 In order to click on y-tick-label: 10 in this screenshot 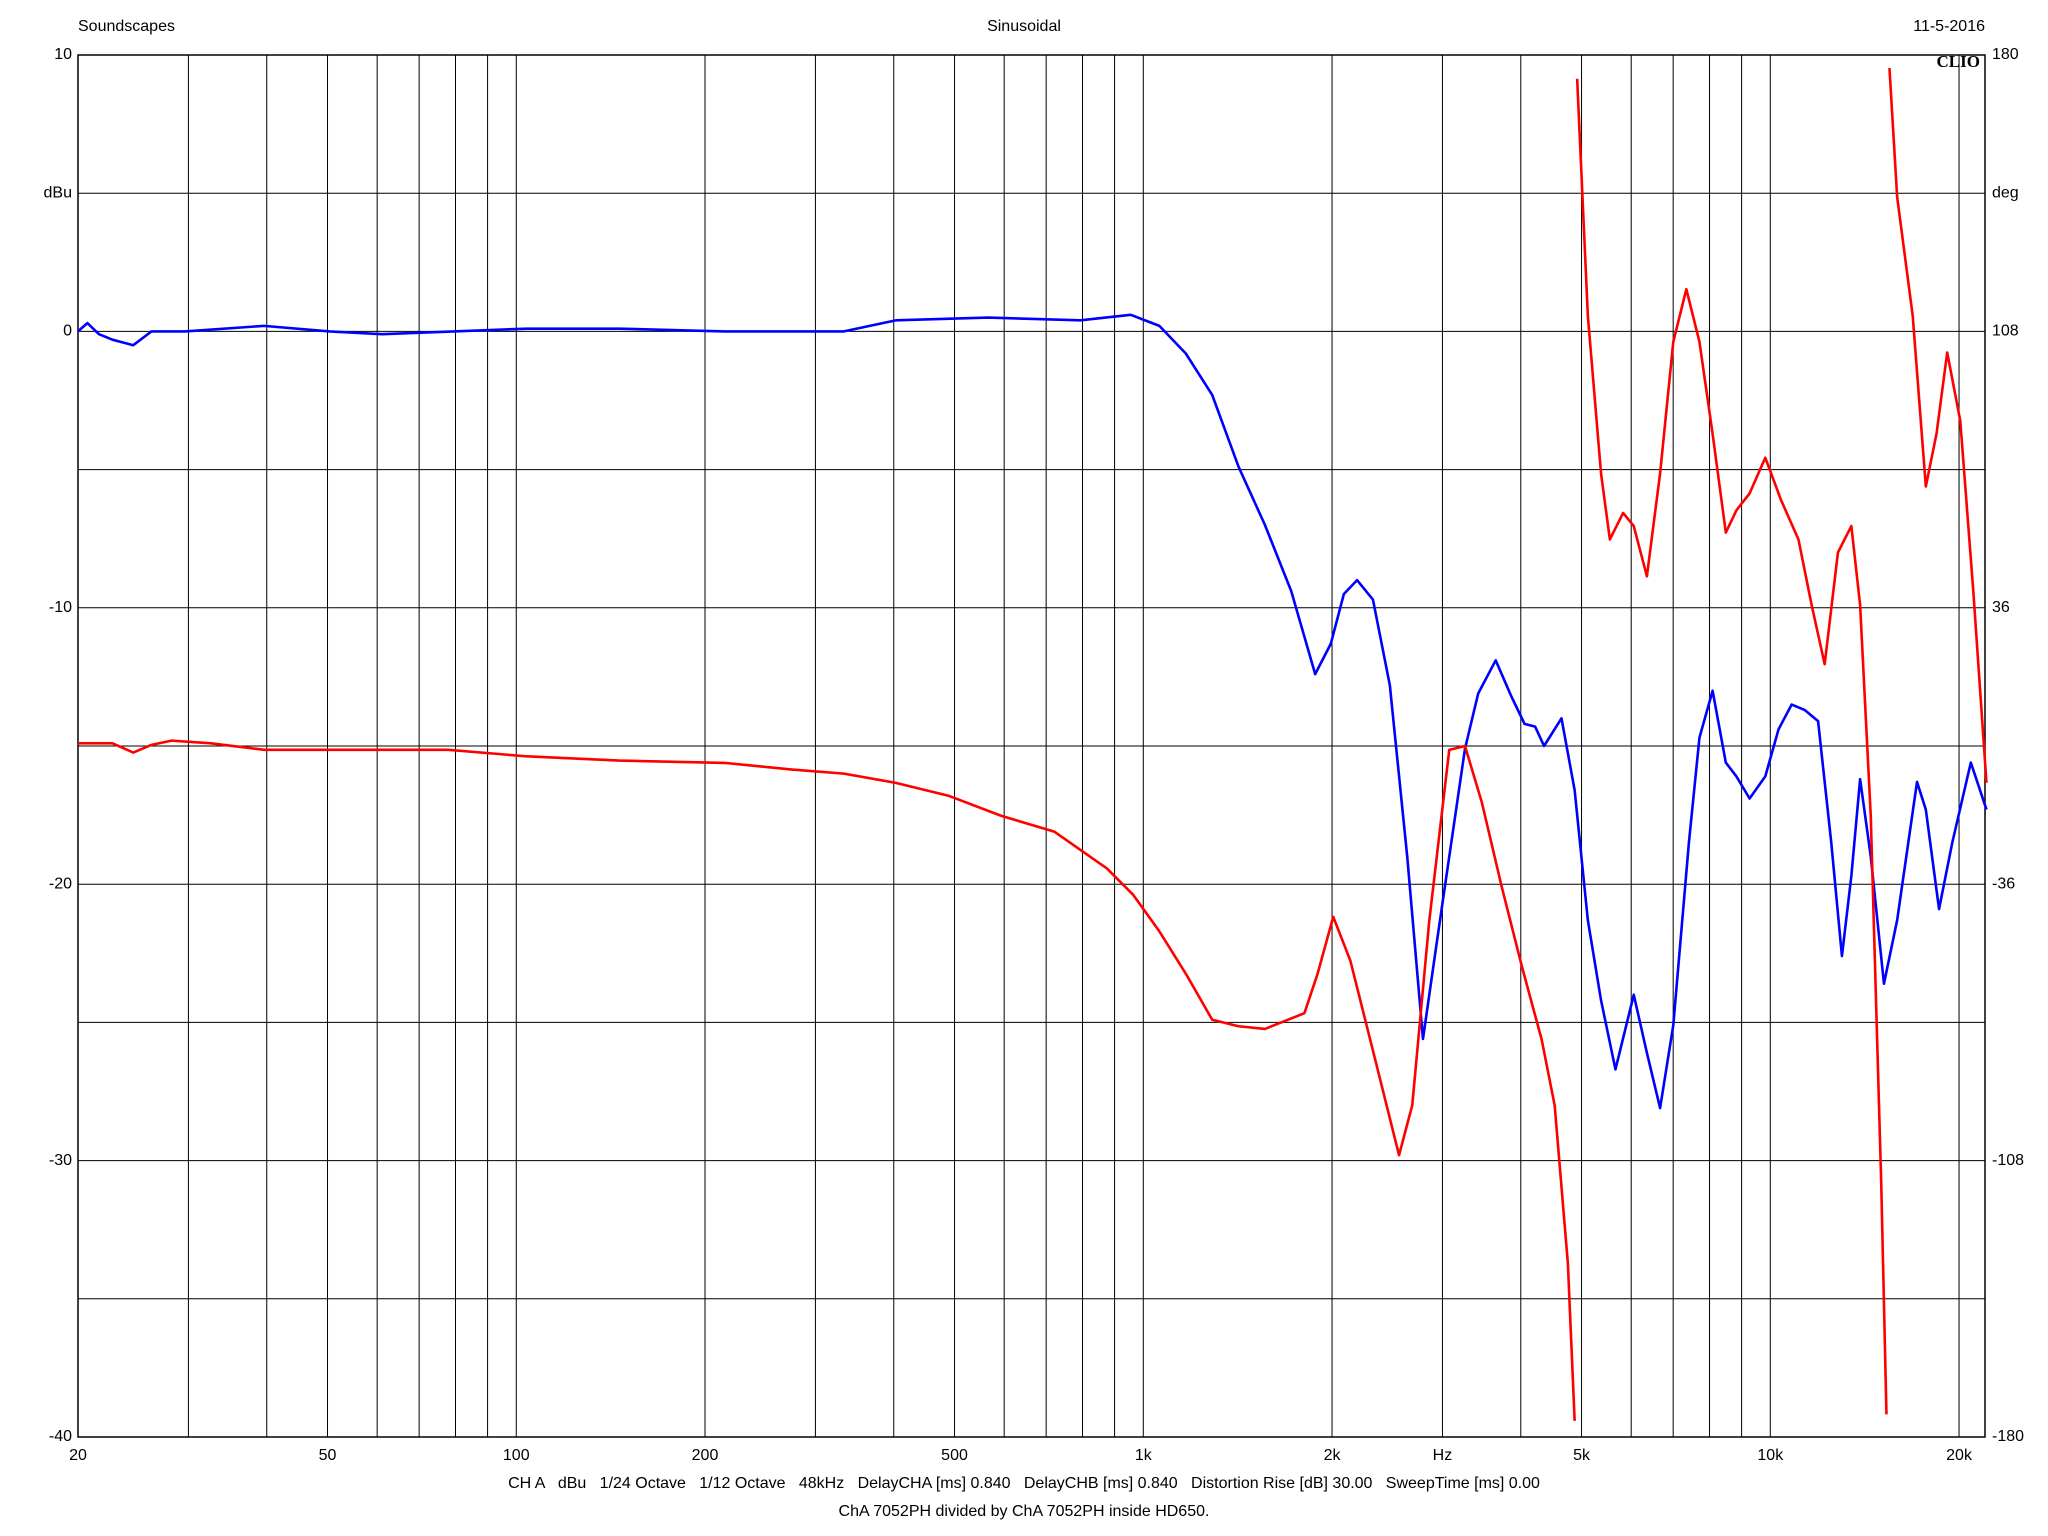, I will do `click(63, 54)`.